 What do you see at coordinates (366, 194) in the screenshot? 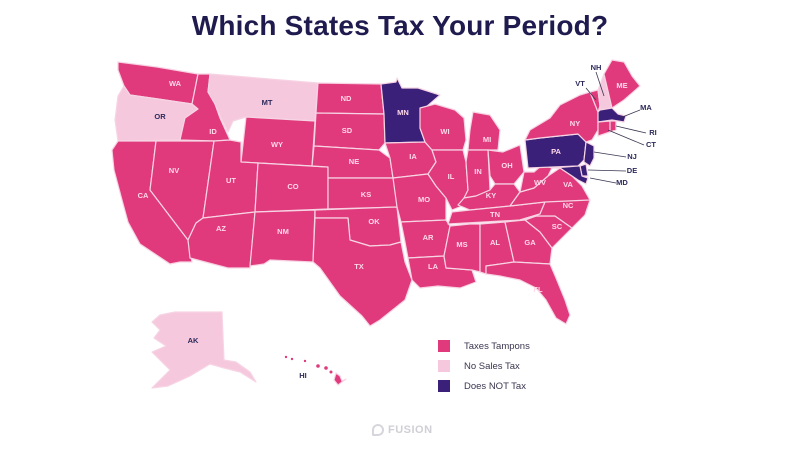
I see `state-label-ks: KS` at bounding box center [366, 194].